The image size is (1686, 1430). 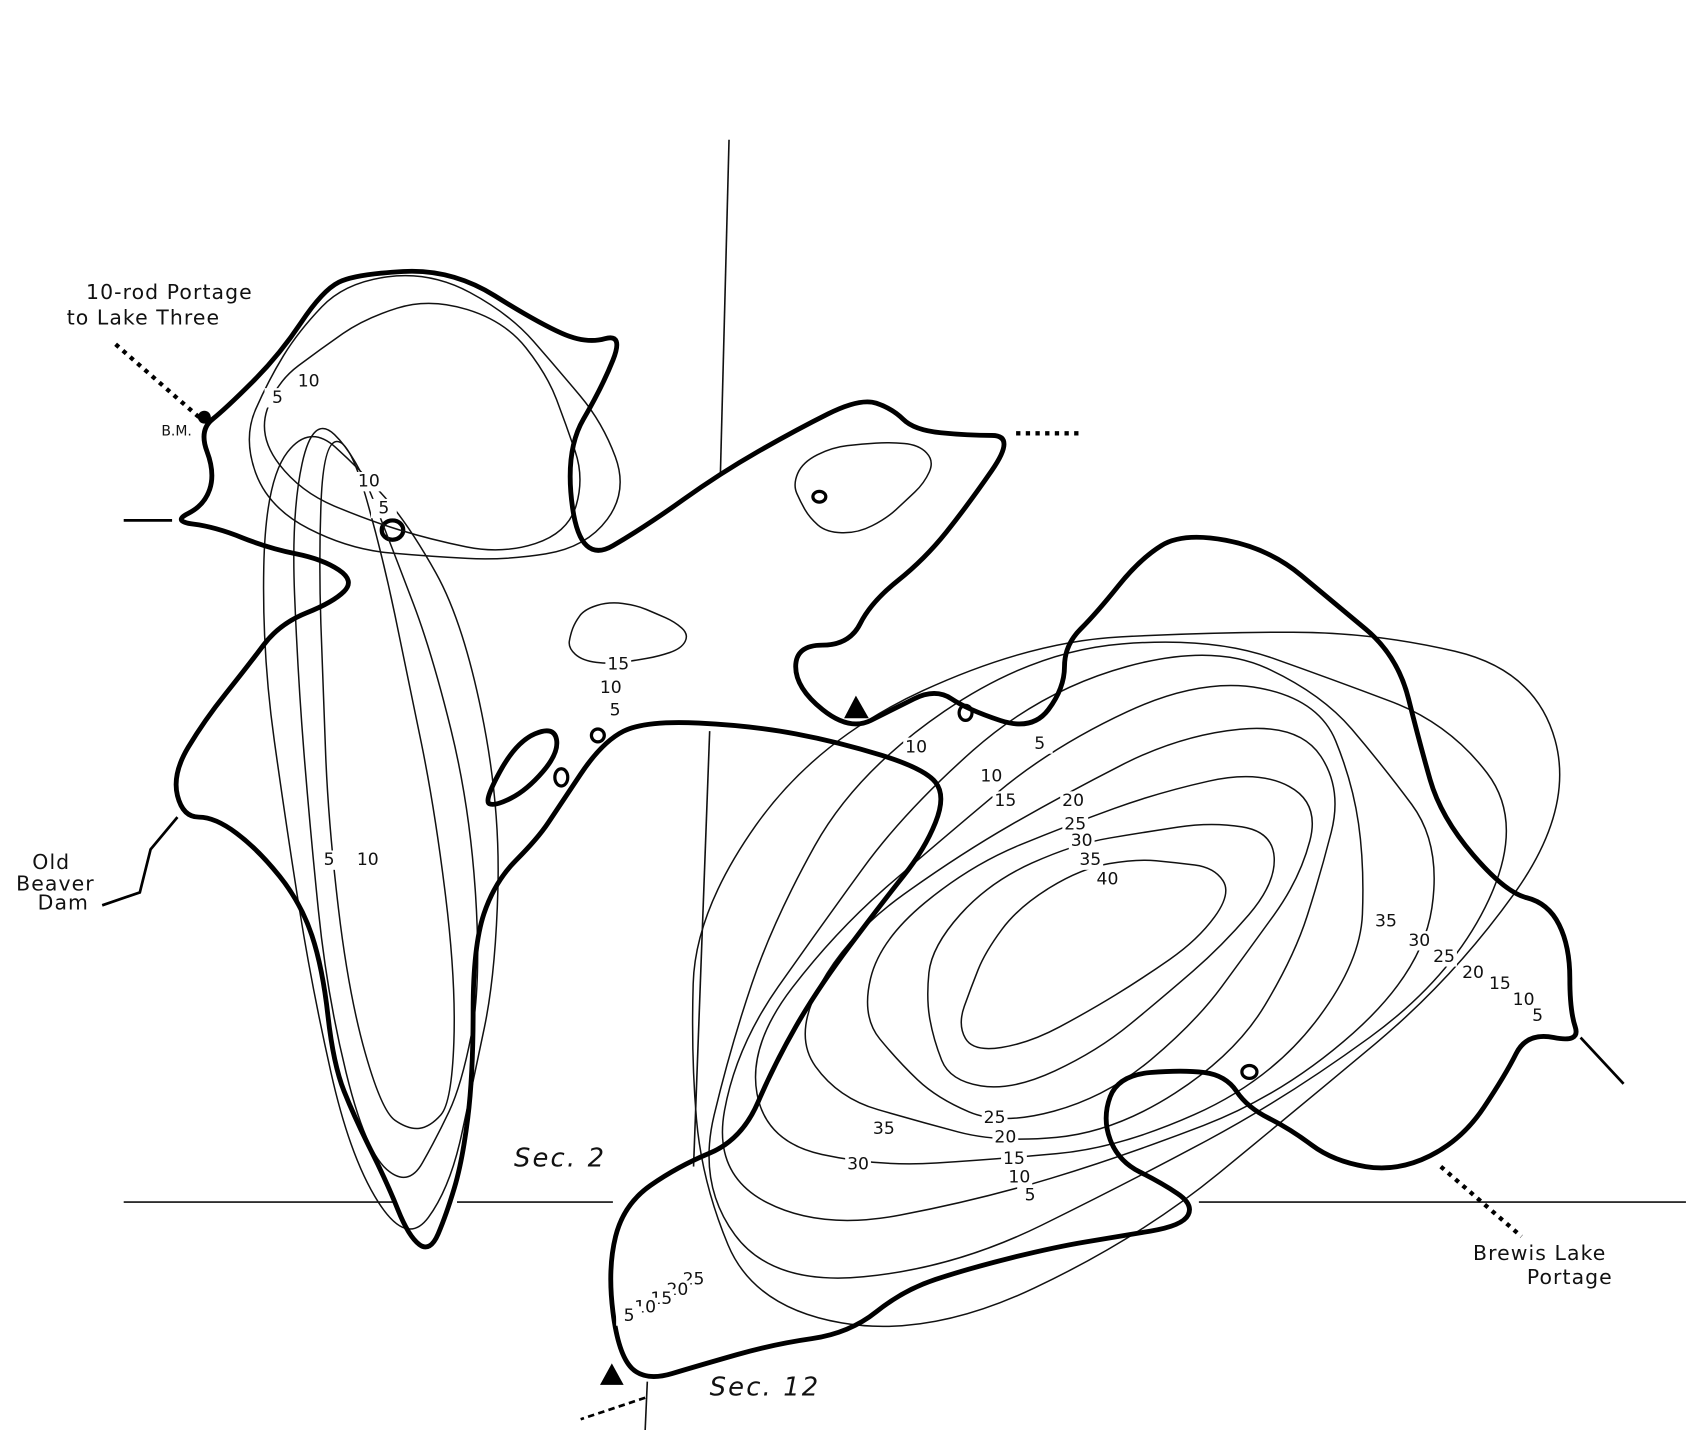 I want to click on benchmark-dot, so click(x=204, y=417).